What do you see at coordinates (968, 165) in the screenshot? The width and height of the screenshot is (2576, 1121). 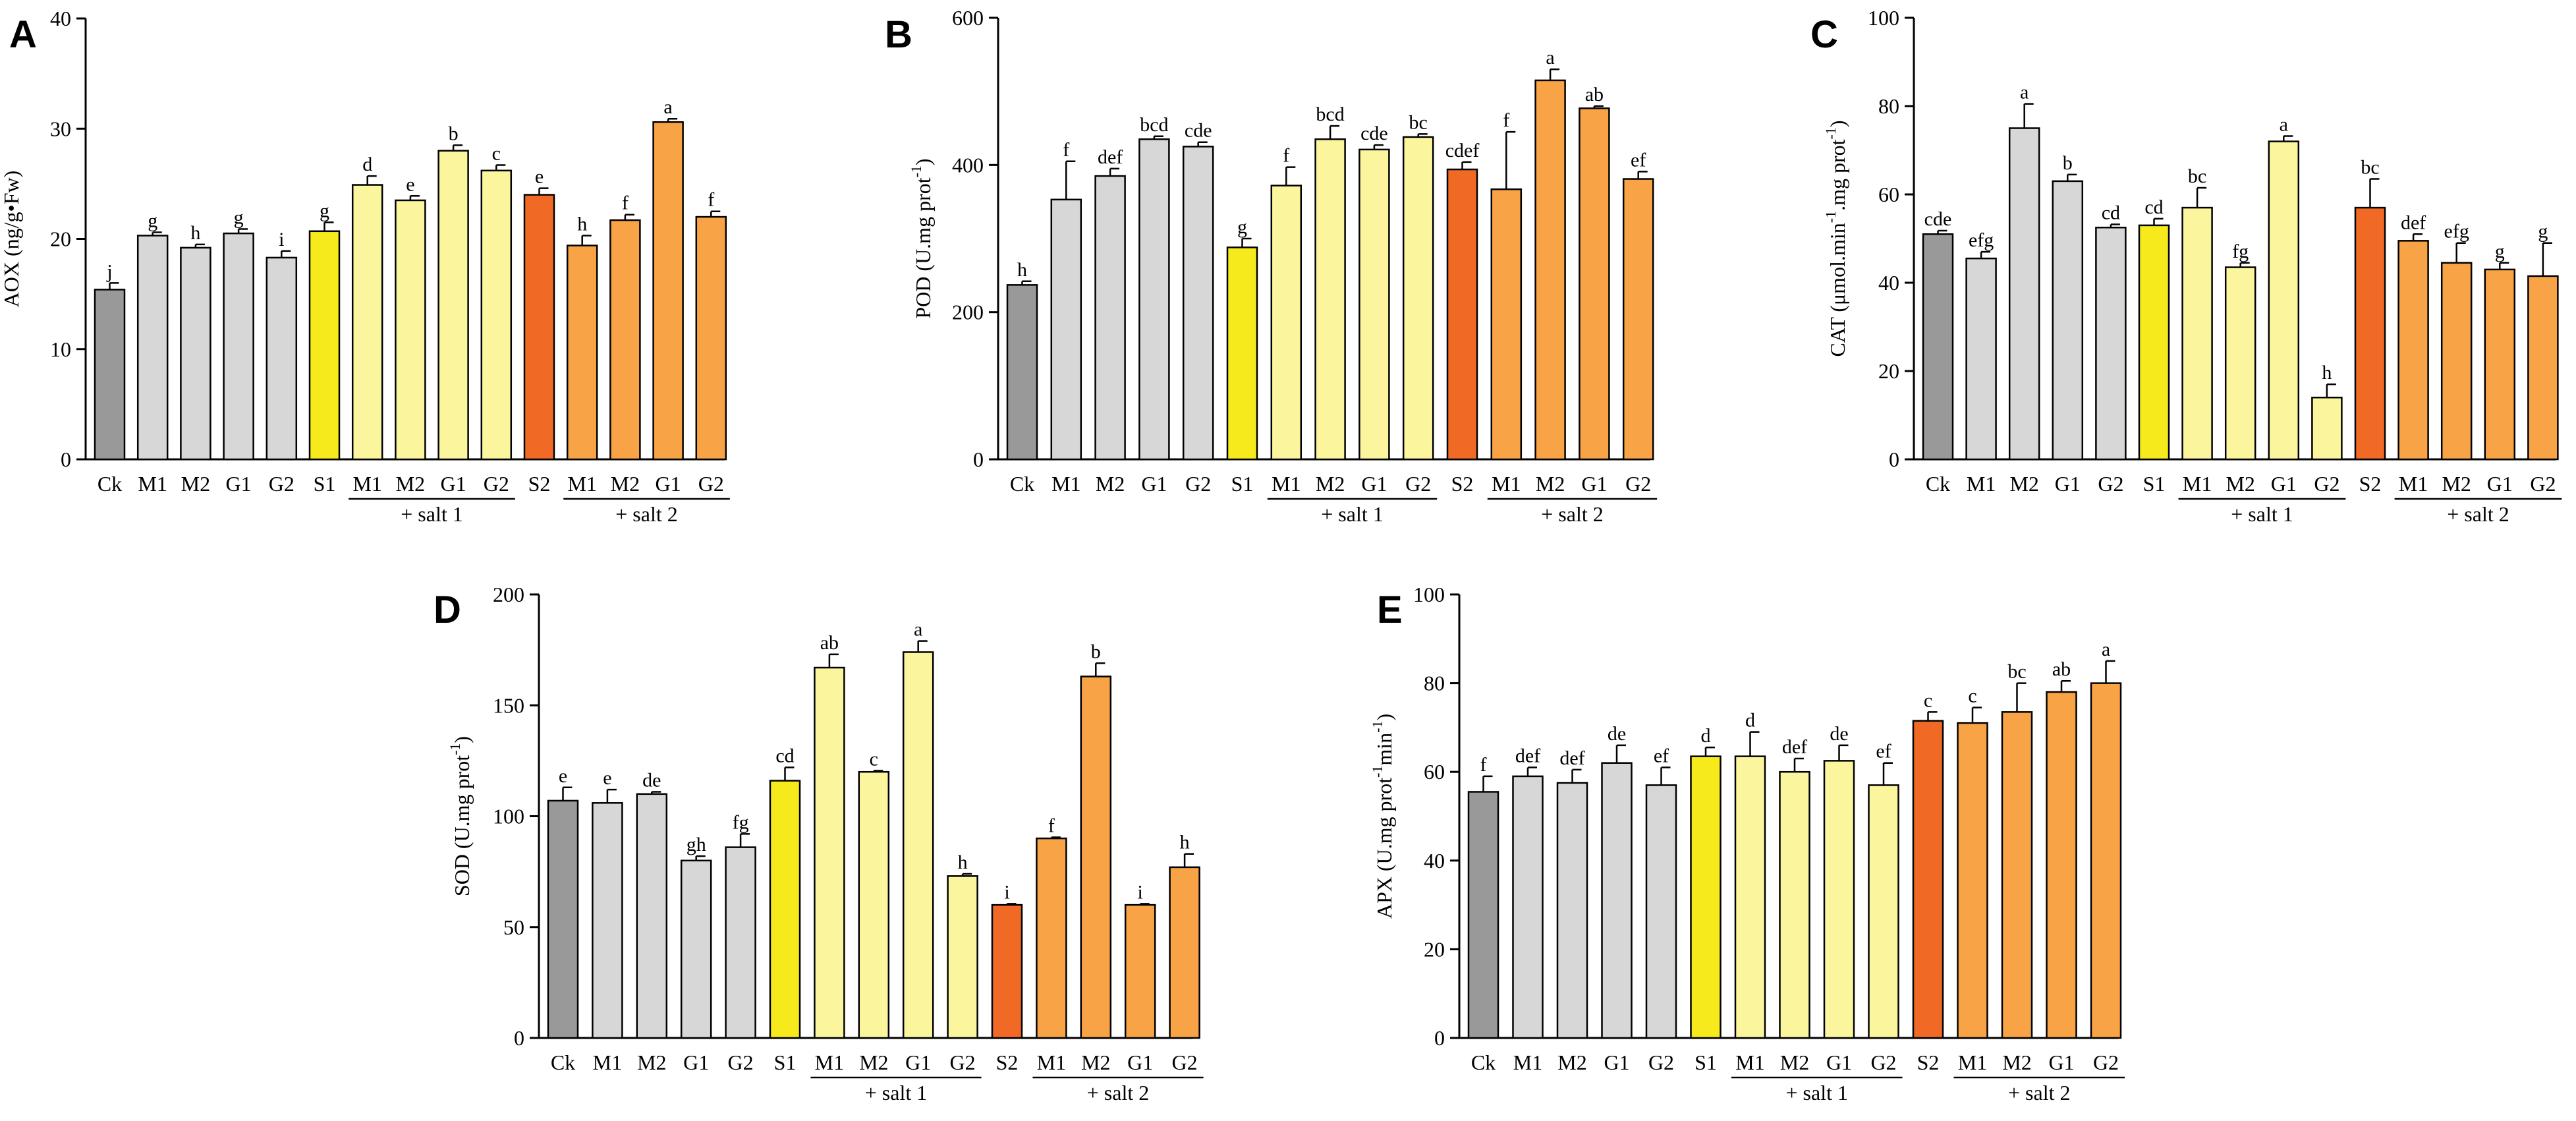 I see `y-tick-label: 400` at bounding box center [968, 165].